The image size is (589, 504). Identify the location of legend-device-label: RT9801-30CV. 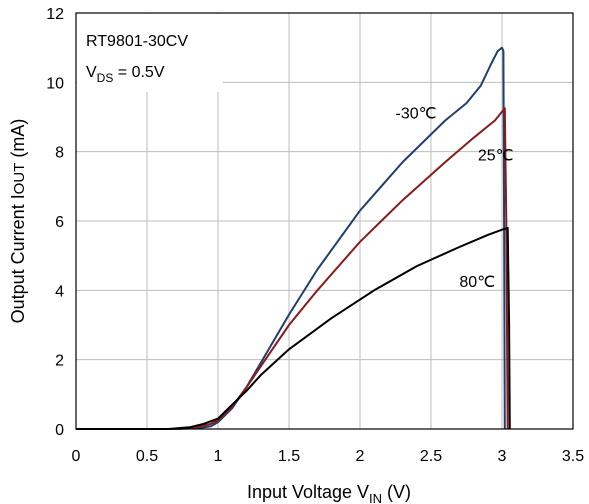
(137, 41).